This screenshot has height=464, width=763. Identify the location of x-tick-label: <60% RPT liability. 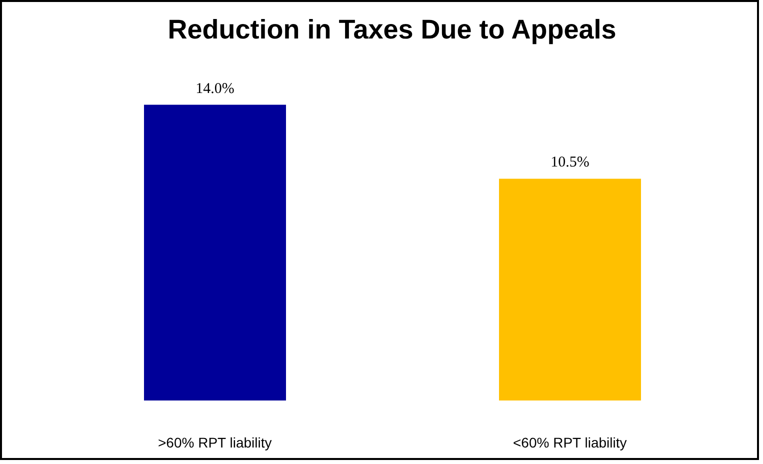
(570, 442).